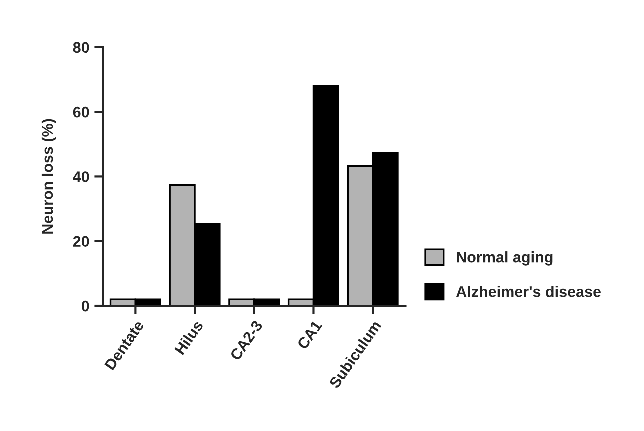 The width and height of the screenshot is (644, 431). Describe the element at coordinates (529, 292) in the screenshot. I see `legend-label: Alzheimer's disease` at that location.